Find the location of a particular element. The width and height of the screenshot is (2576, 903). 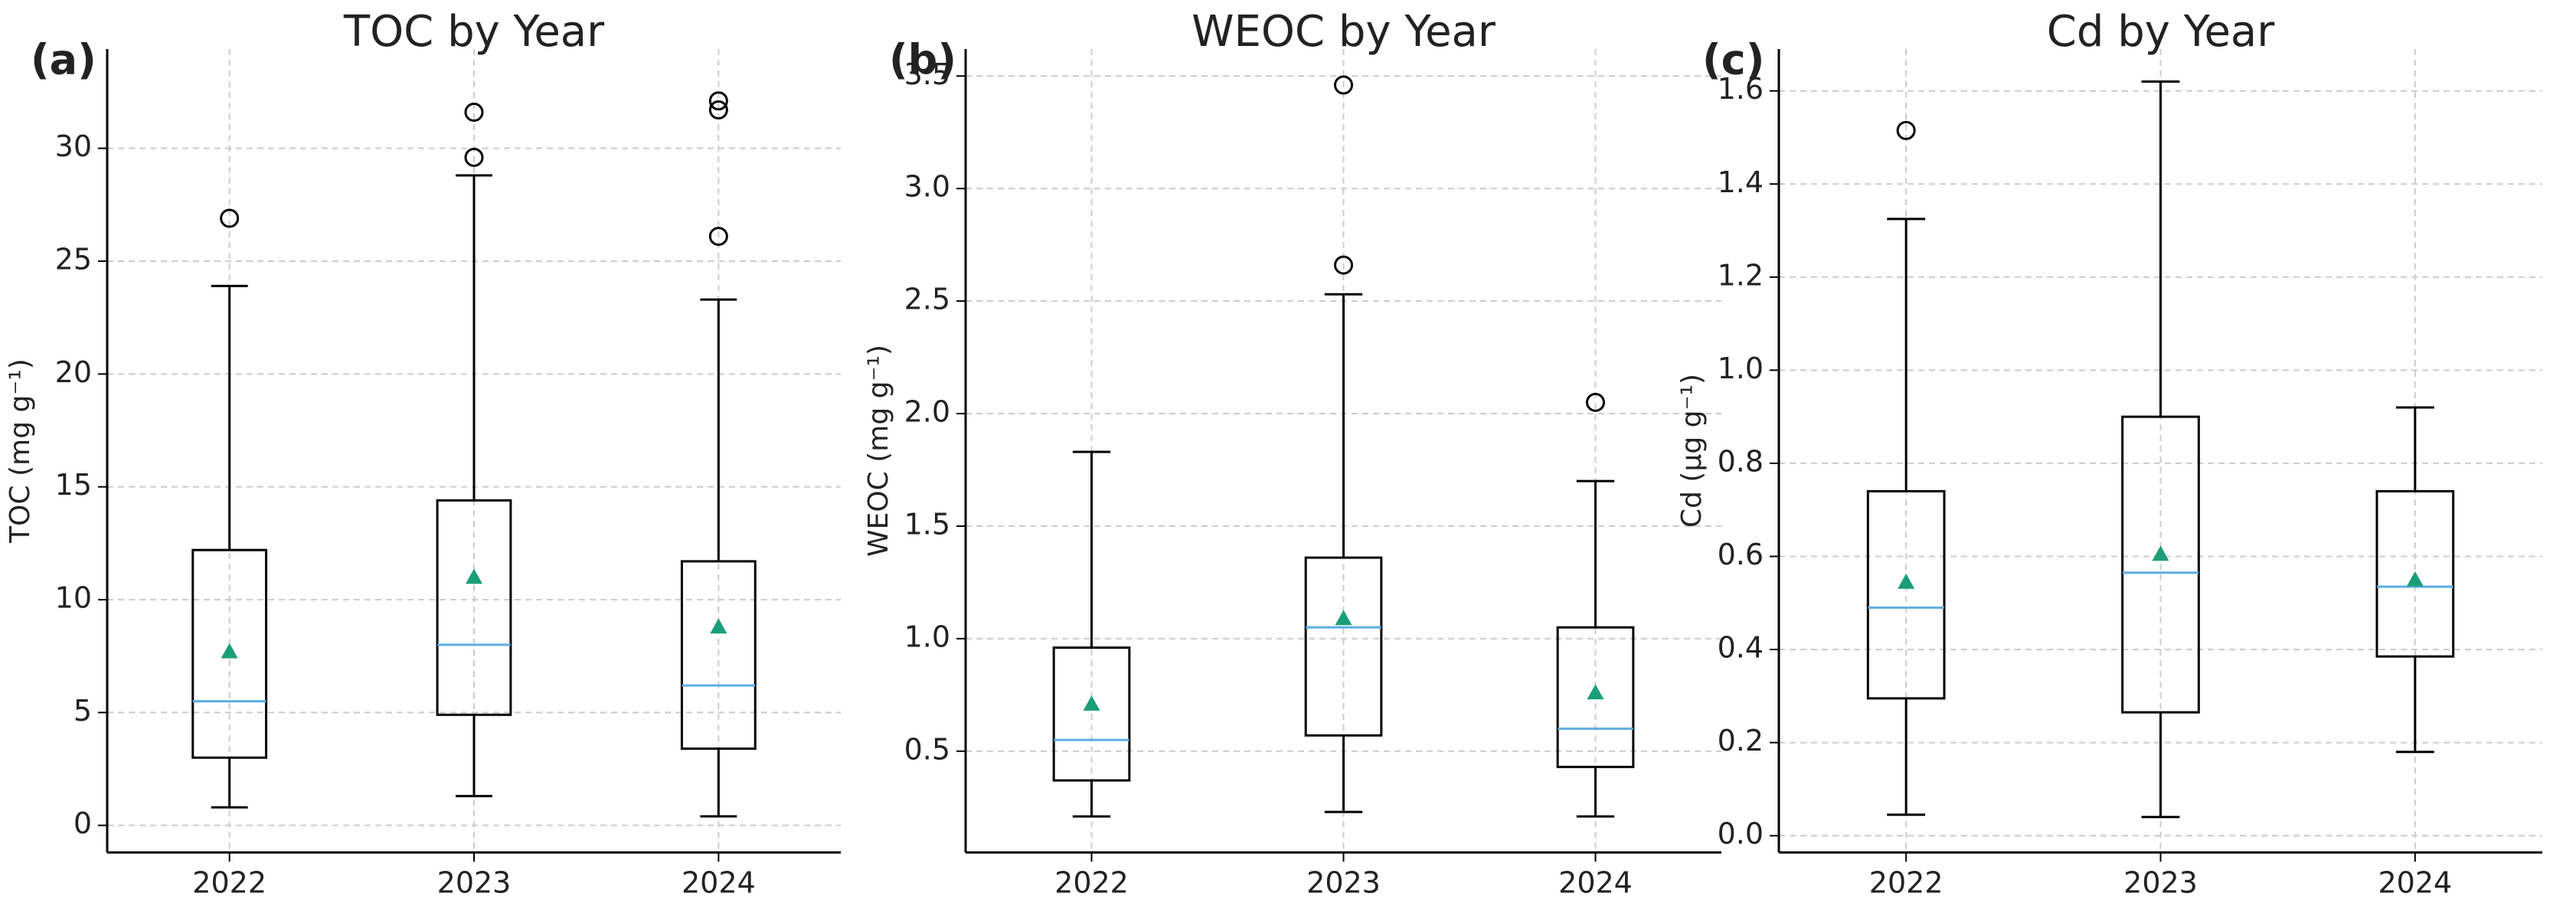

y-tick-label: 0.6 is located at coordinates (1741, 554).